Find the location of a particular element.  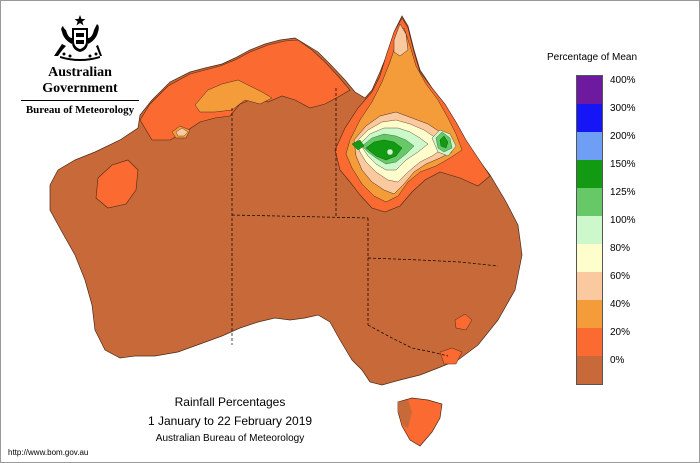

coat-of-arms-icon is located at coordinates (78, 38).